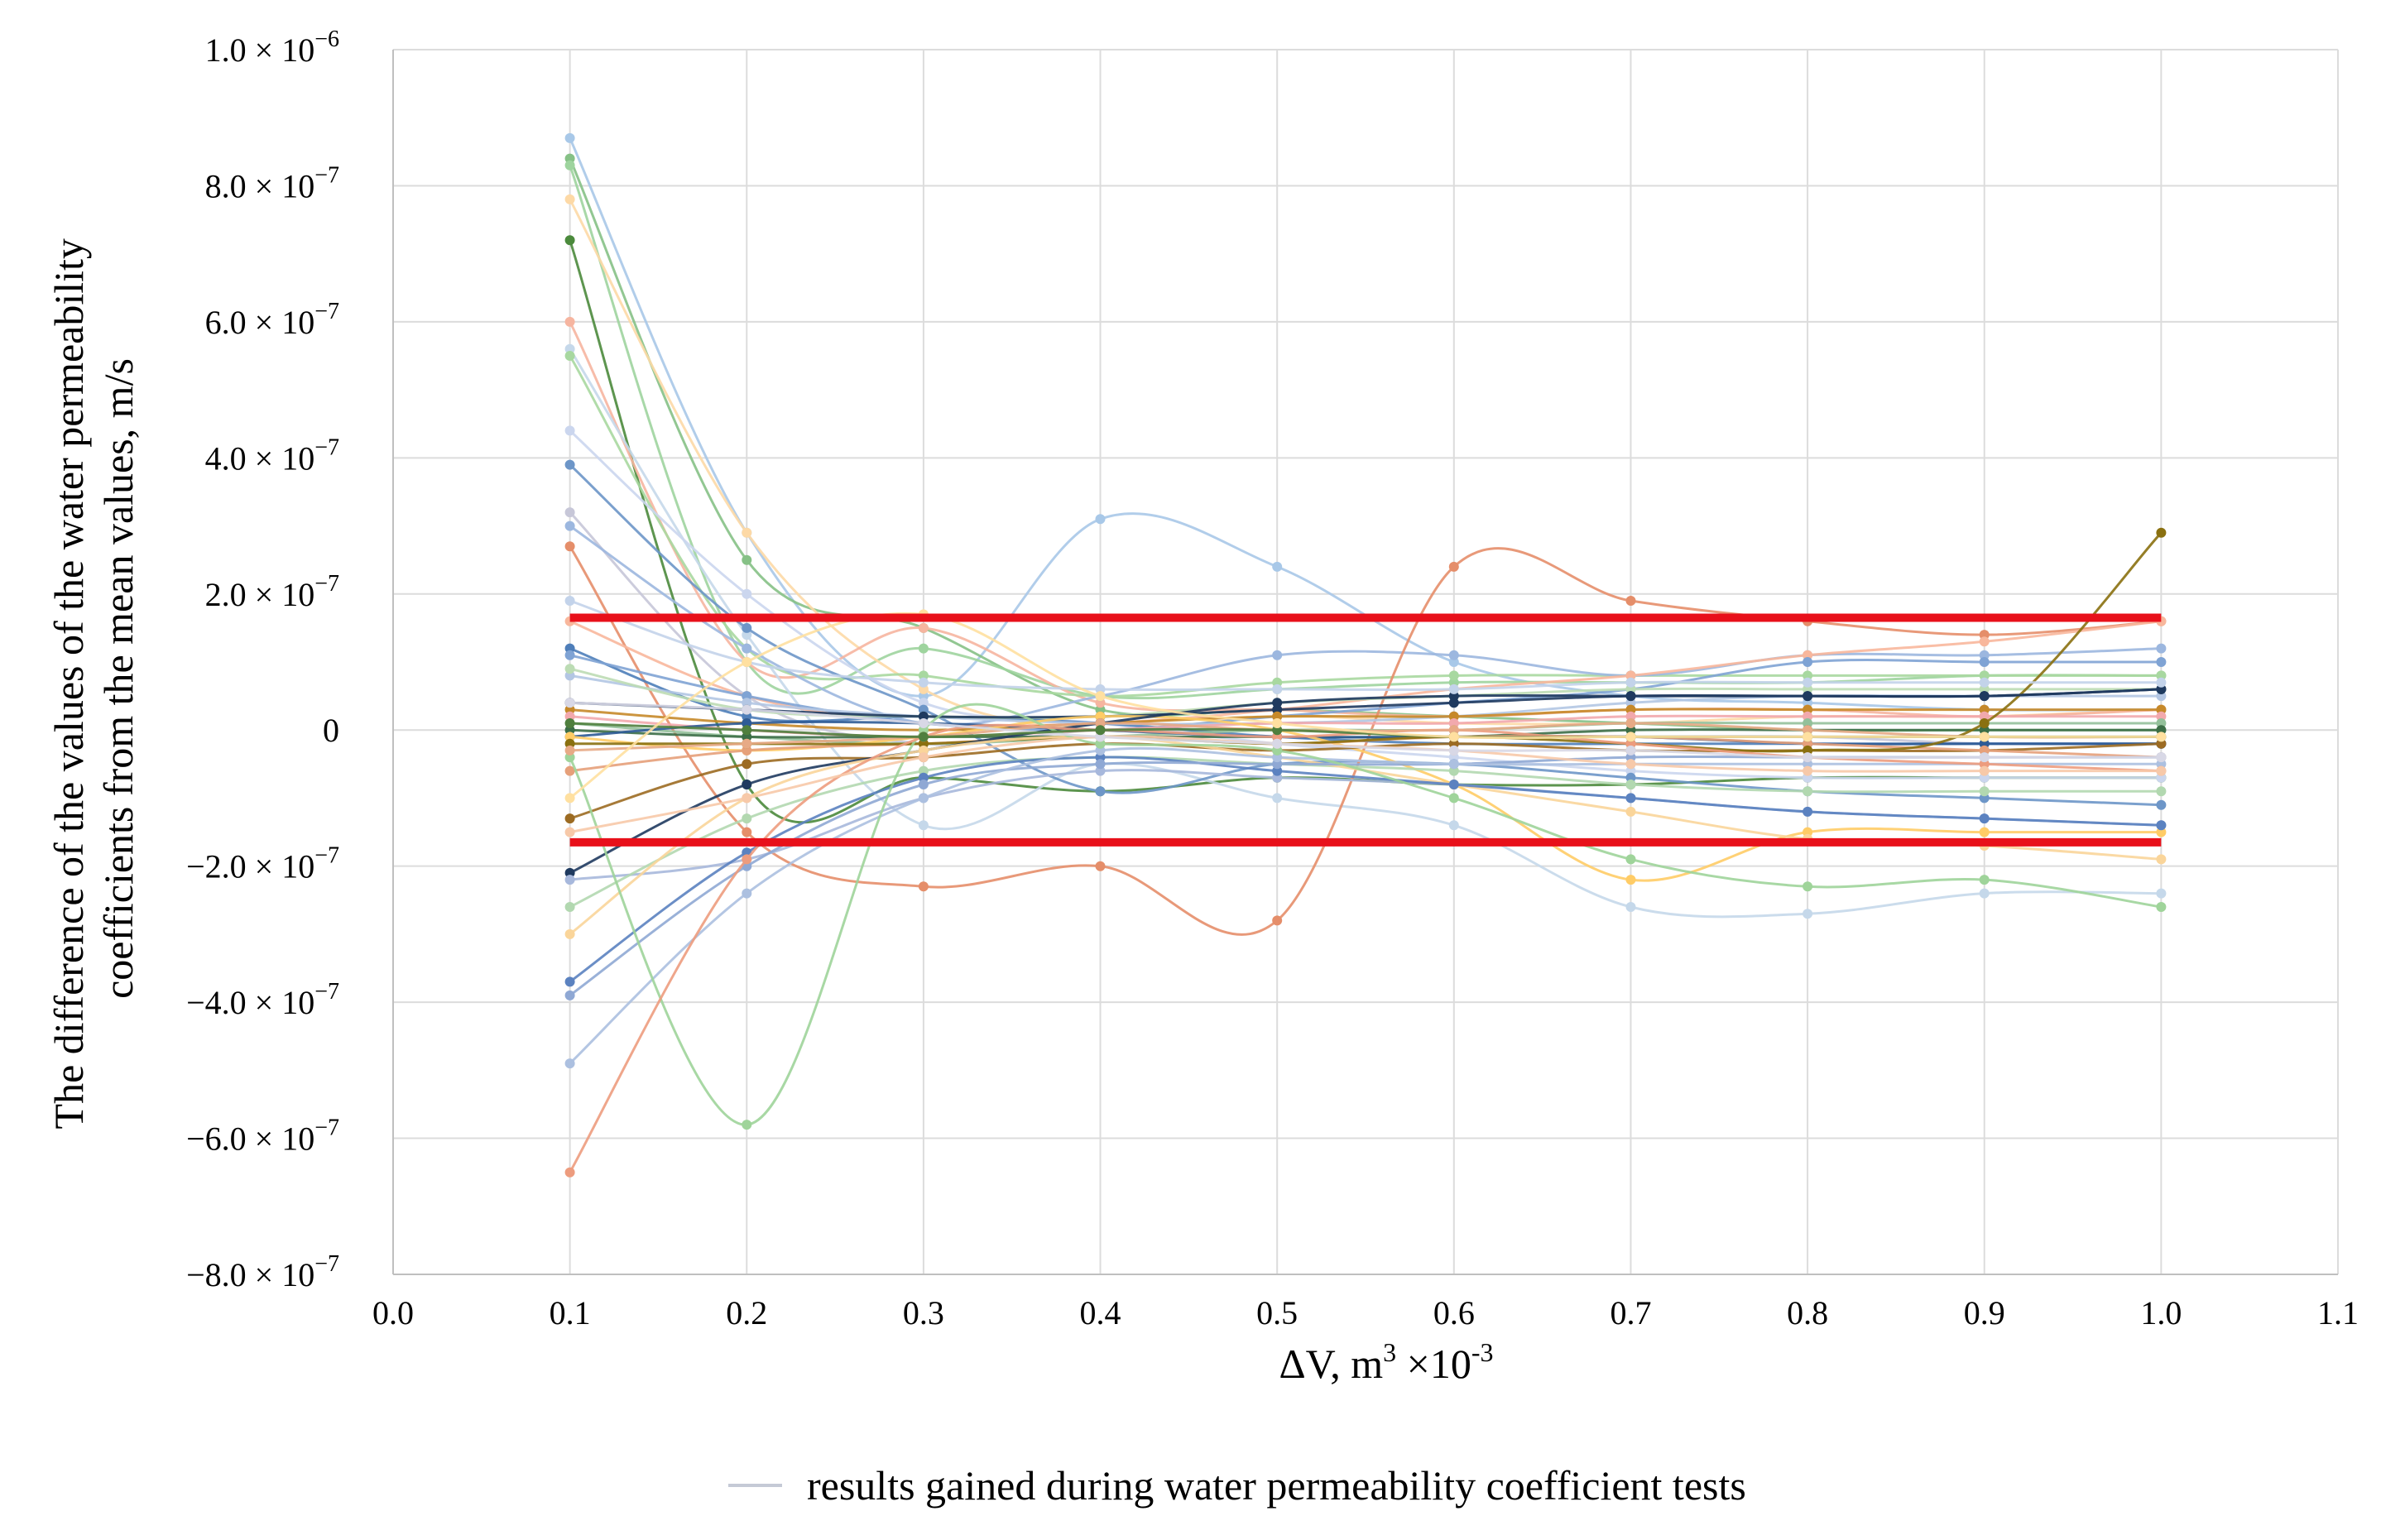  Describe the element at coordinates (119, 678) in the screenshot. I see `y-axis-title-line-2: coefficients from the mean values, m/s` at that location.